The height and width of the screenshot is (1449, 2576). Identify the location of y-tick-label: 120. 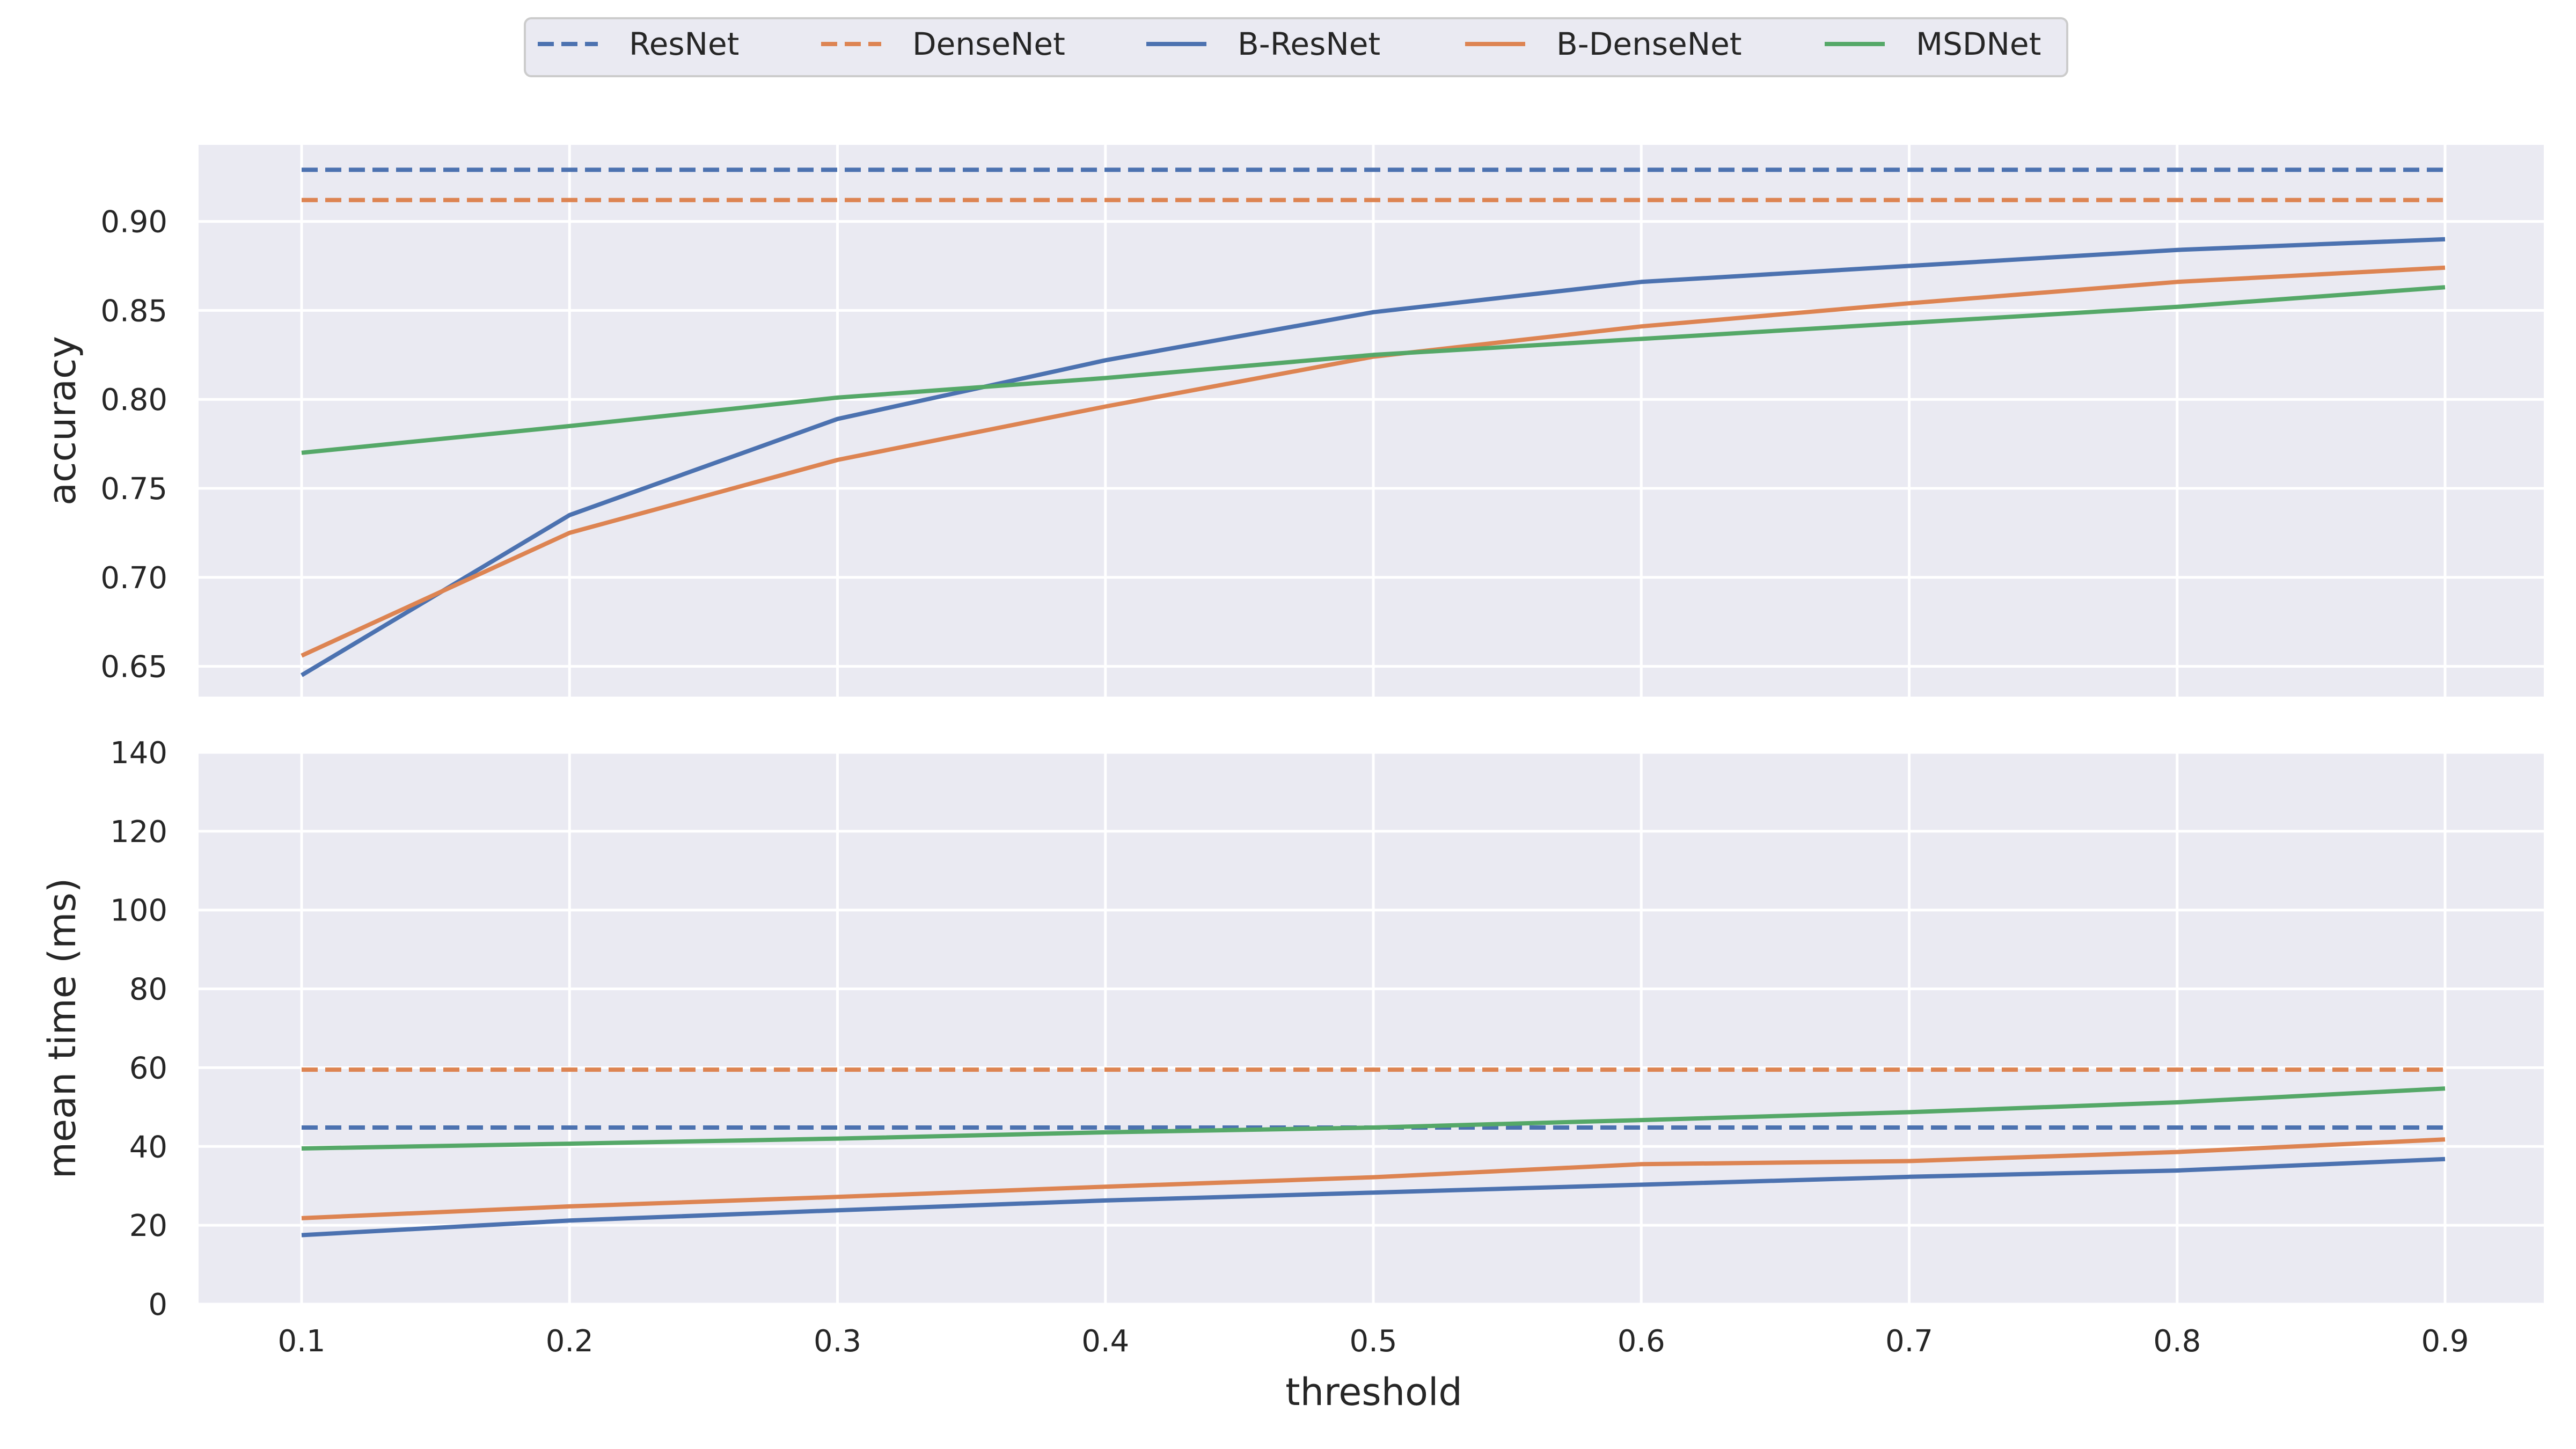
(138, 832).